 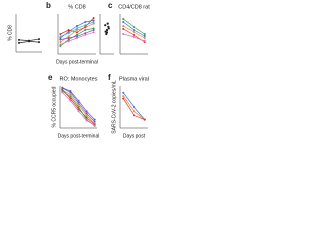 I want to click on chart-title: % CD8, so click(x=76, y=7).